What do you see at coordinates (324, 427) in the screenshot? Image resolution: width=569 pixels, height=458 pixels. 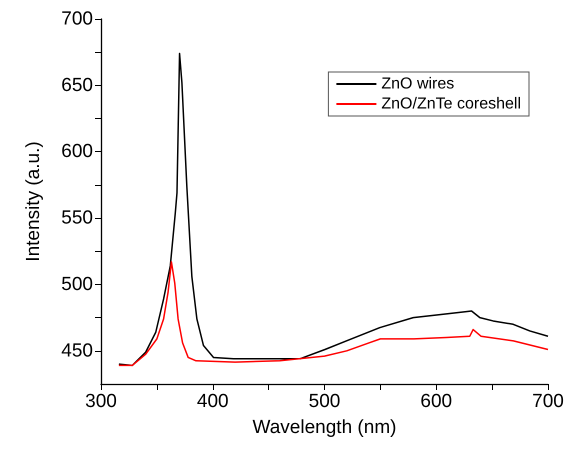 I see `x-axis-title: Wavelength (nm)` at bounding box center [324, 427].